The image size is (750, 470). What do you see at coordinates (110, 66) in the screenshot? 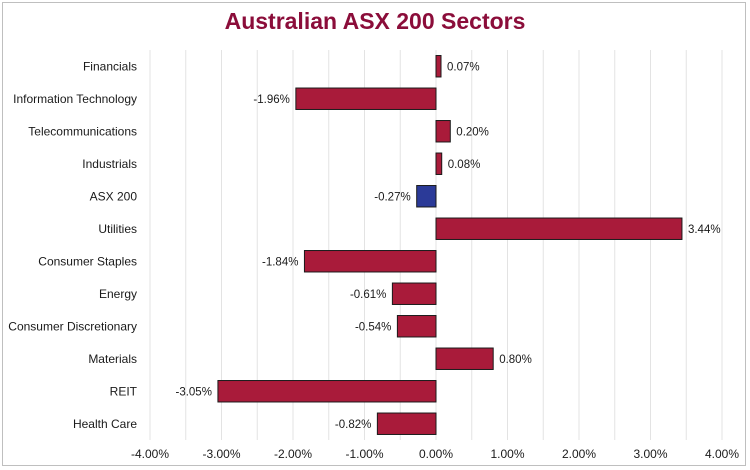
I see `category-label: Financials` at bounding box center [110, 66].